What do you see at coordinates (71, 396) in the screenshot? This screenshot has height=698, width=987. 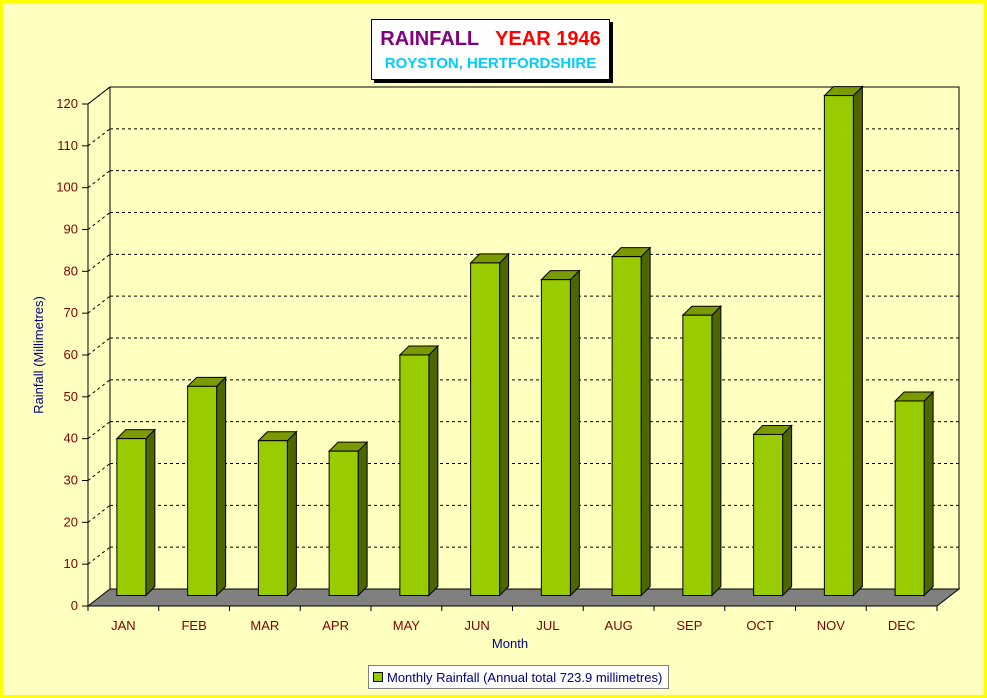 I see `y-tick-label: 50` at bounding box center [71, 396].